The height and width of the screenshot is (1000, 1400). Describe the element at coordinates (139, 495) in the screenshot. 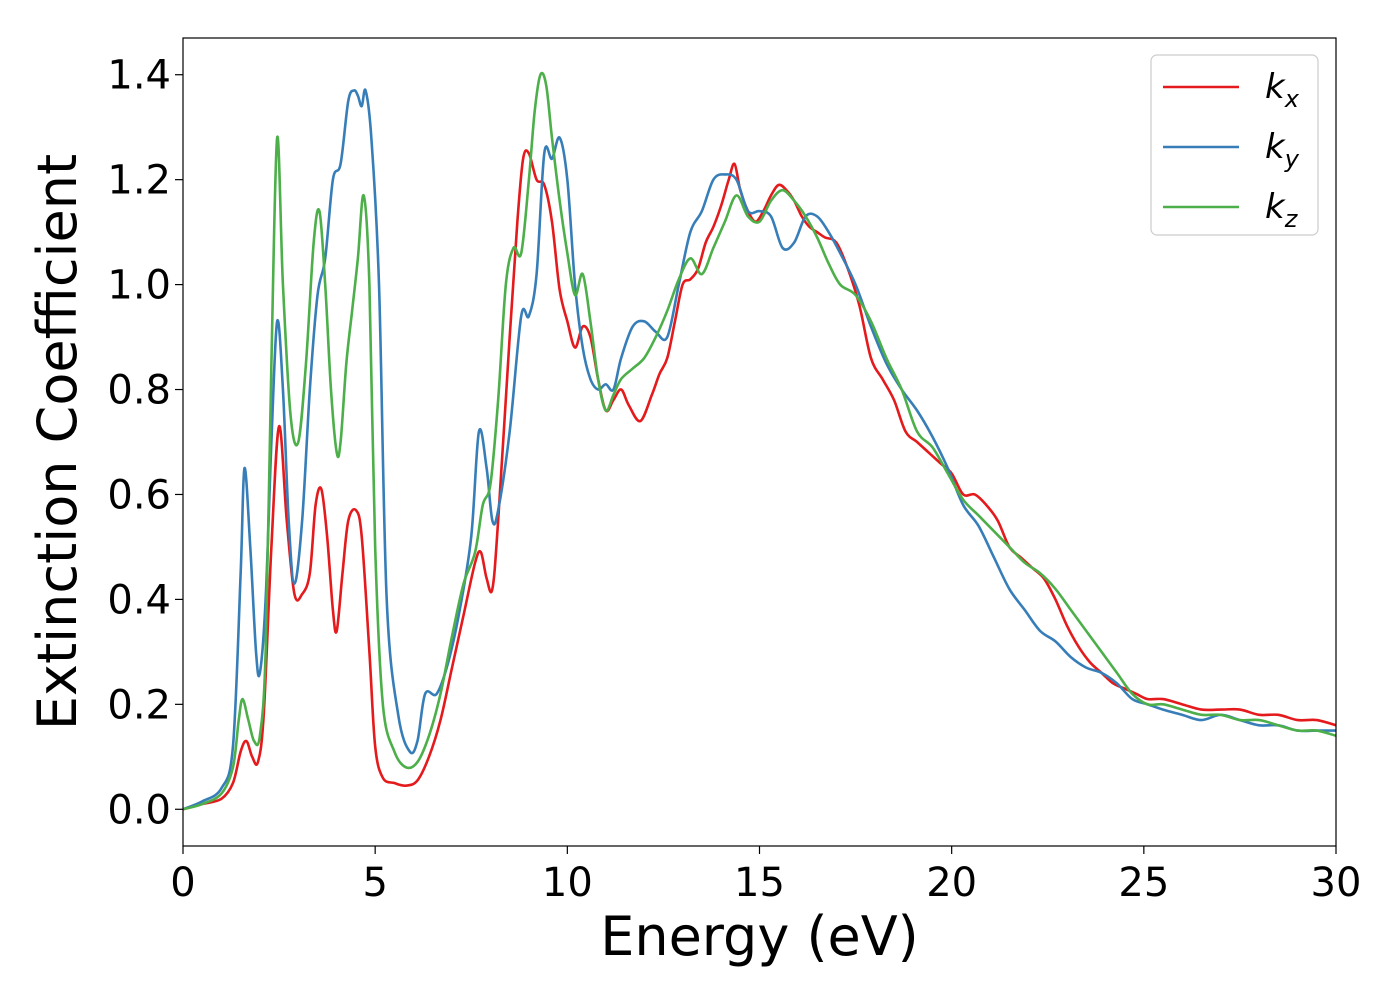

I see `y-tick-label: 0.6` at that location.